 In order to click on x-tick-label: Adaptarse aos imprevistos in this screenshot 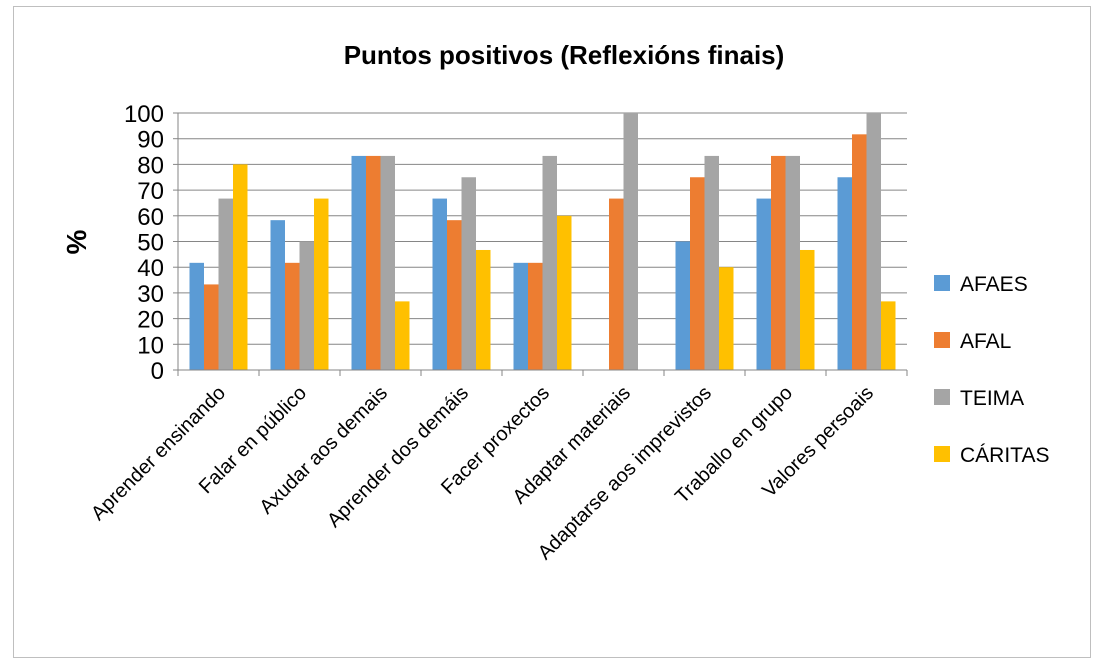, I will do `click(625, 473)`.